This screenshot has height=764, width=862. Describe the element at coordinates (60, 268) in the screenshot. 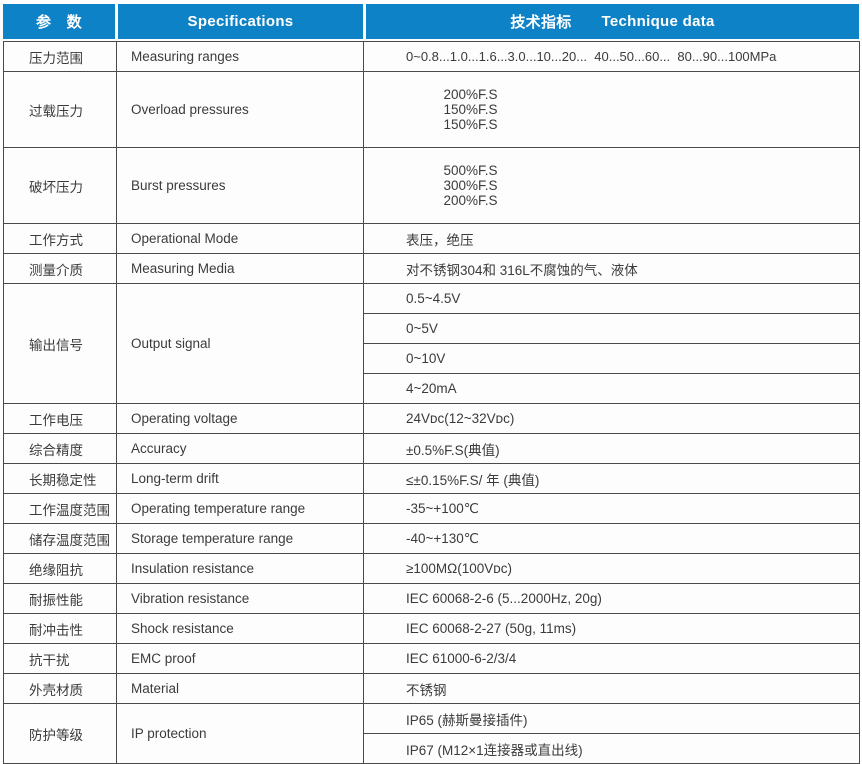

I see `param-name-cell: 测量介质` at that location.